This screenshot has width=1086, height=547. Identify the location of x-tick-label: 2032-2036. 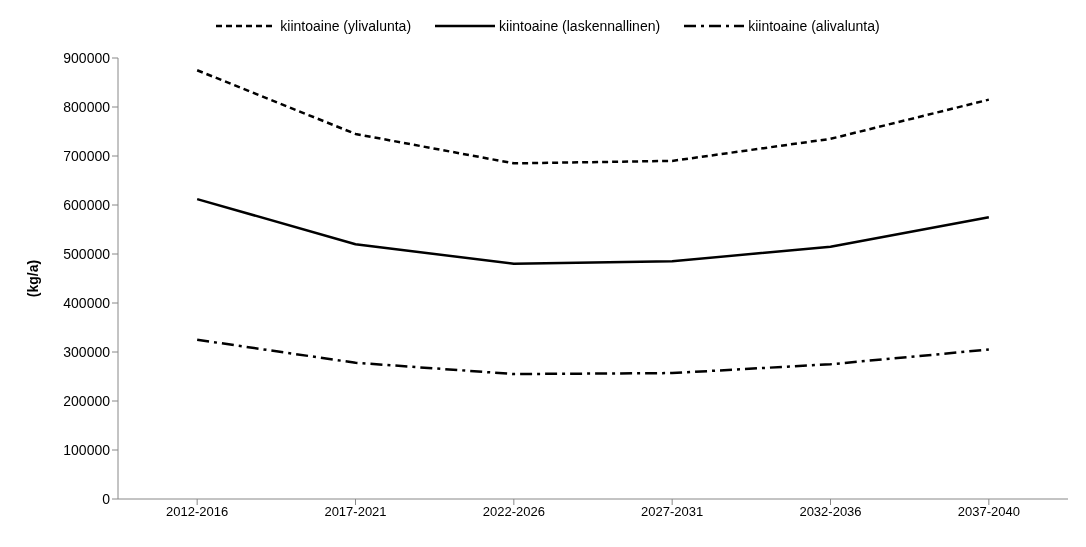
(830, 512).